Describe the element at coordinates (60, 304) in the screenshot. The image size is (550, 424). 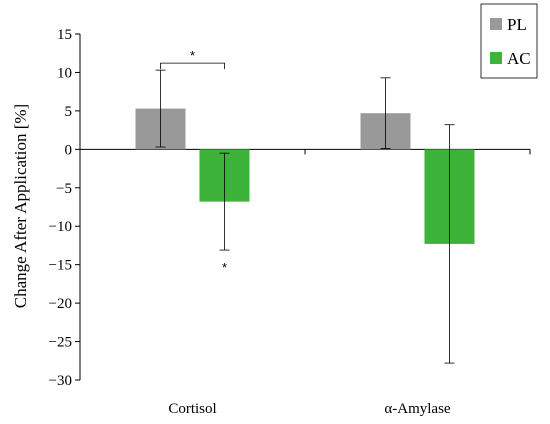
I see `y-tick-label: −20` at that location.